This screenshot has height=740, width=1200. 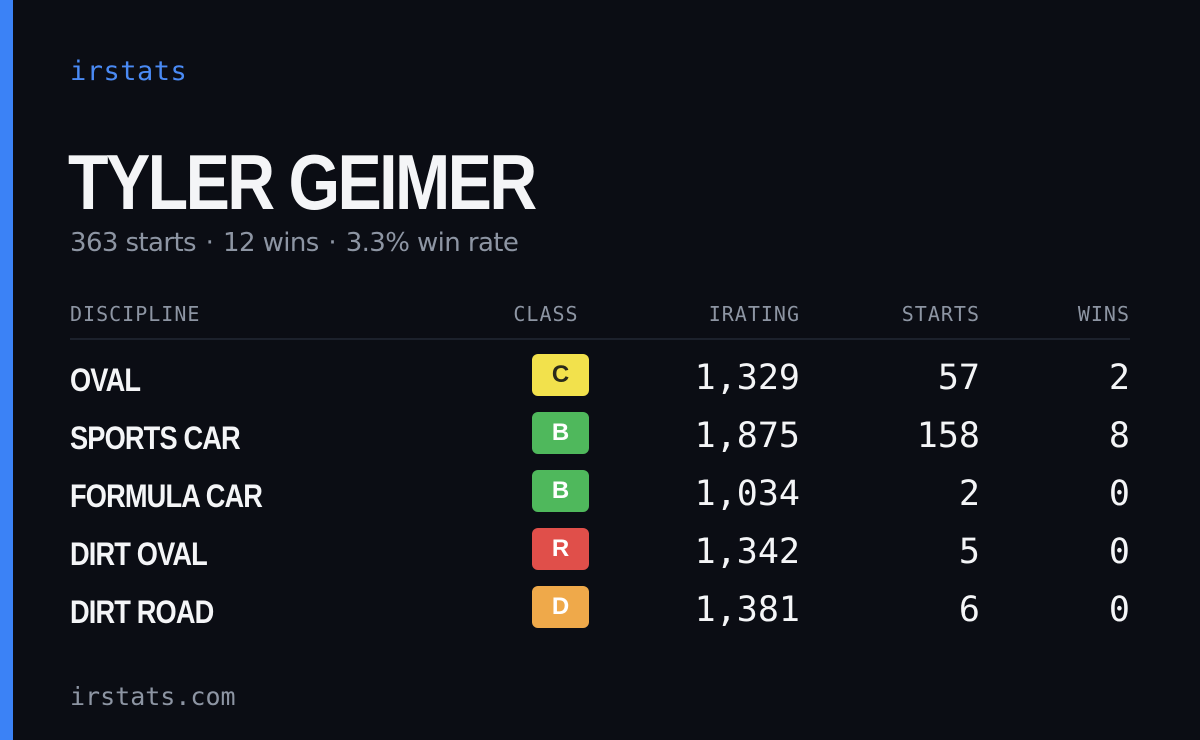 What do you see at coordinates (948, 436) in the screenshot?
I see `starts-value: 158` at bounding box center [948, 436].